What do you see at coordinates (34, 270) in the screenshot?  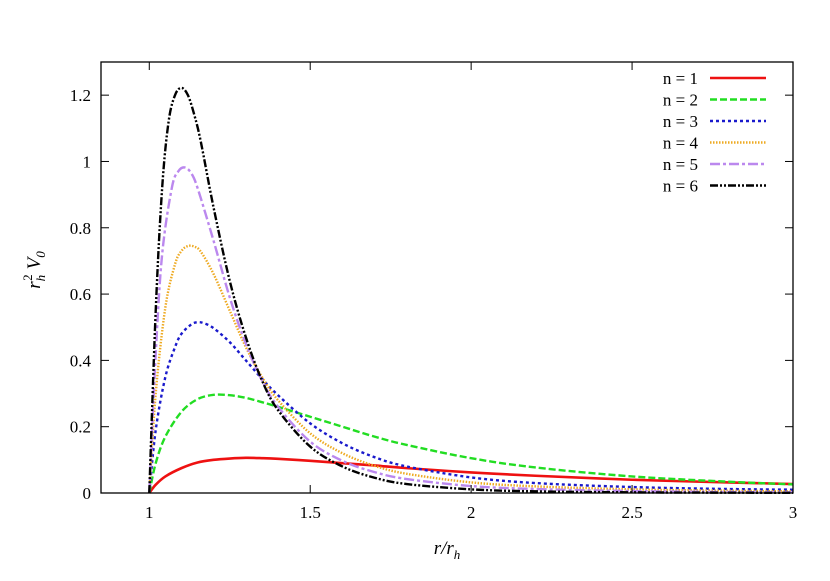 I see `y-axis-label: rh2V0` at bounding box center [34, 270].